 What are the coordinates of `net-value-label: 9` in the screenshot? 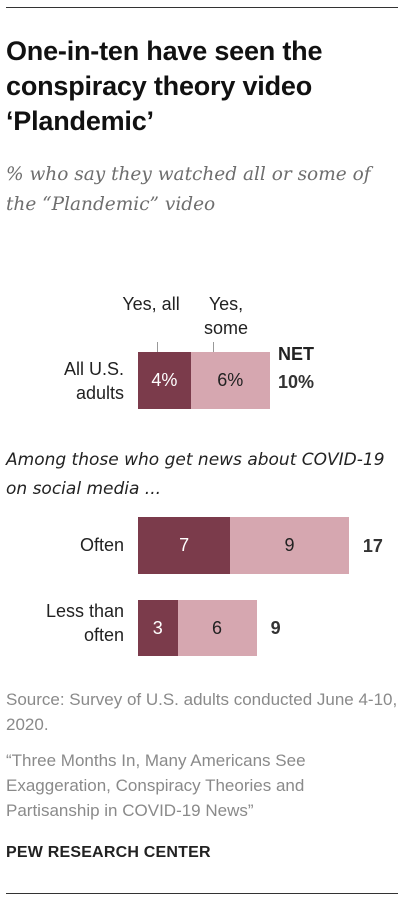 It's located at (275, 628).